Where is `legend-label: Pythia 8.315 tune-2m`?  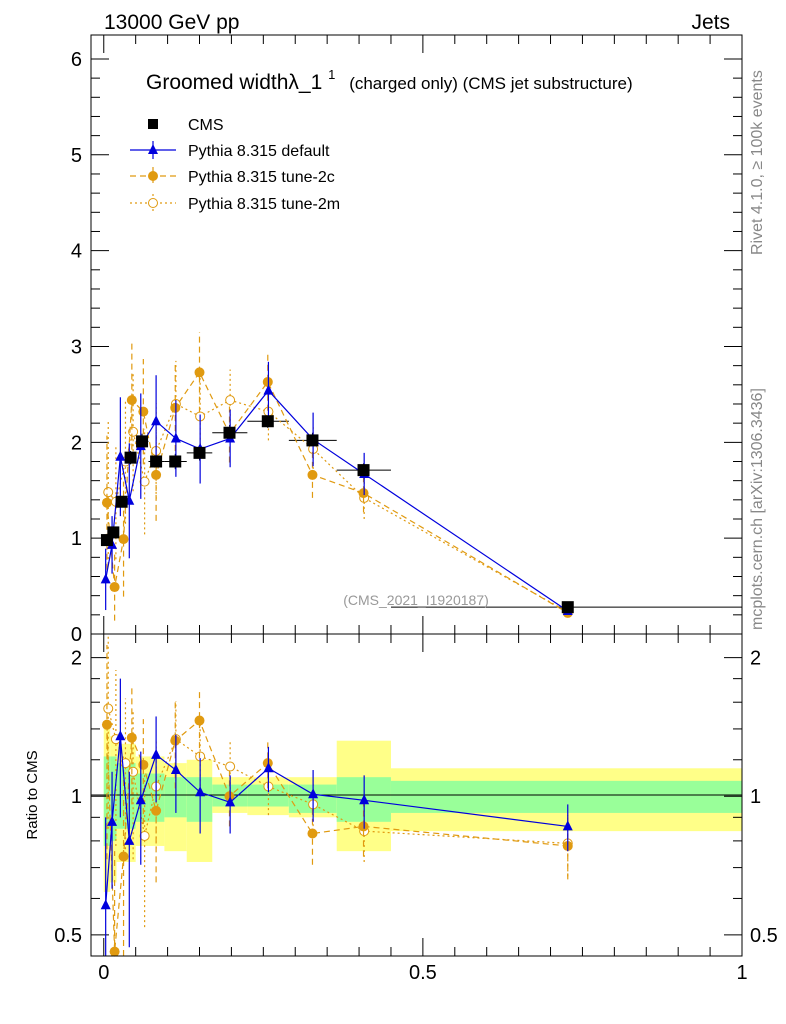
legend-label: Pythia 8.315 tune-2m is located at coordinates (264, 204).